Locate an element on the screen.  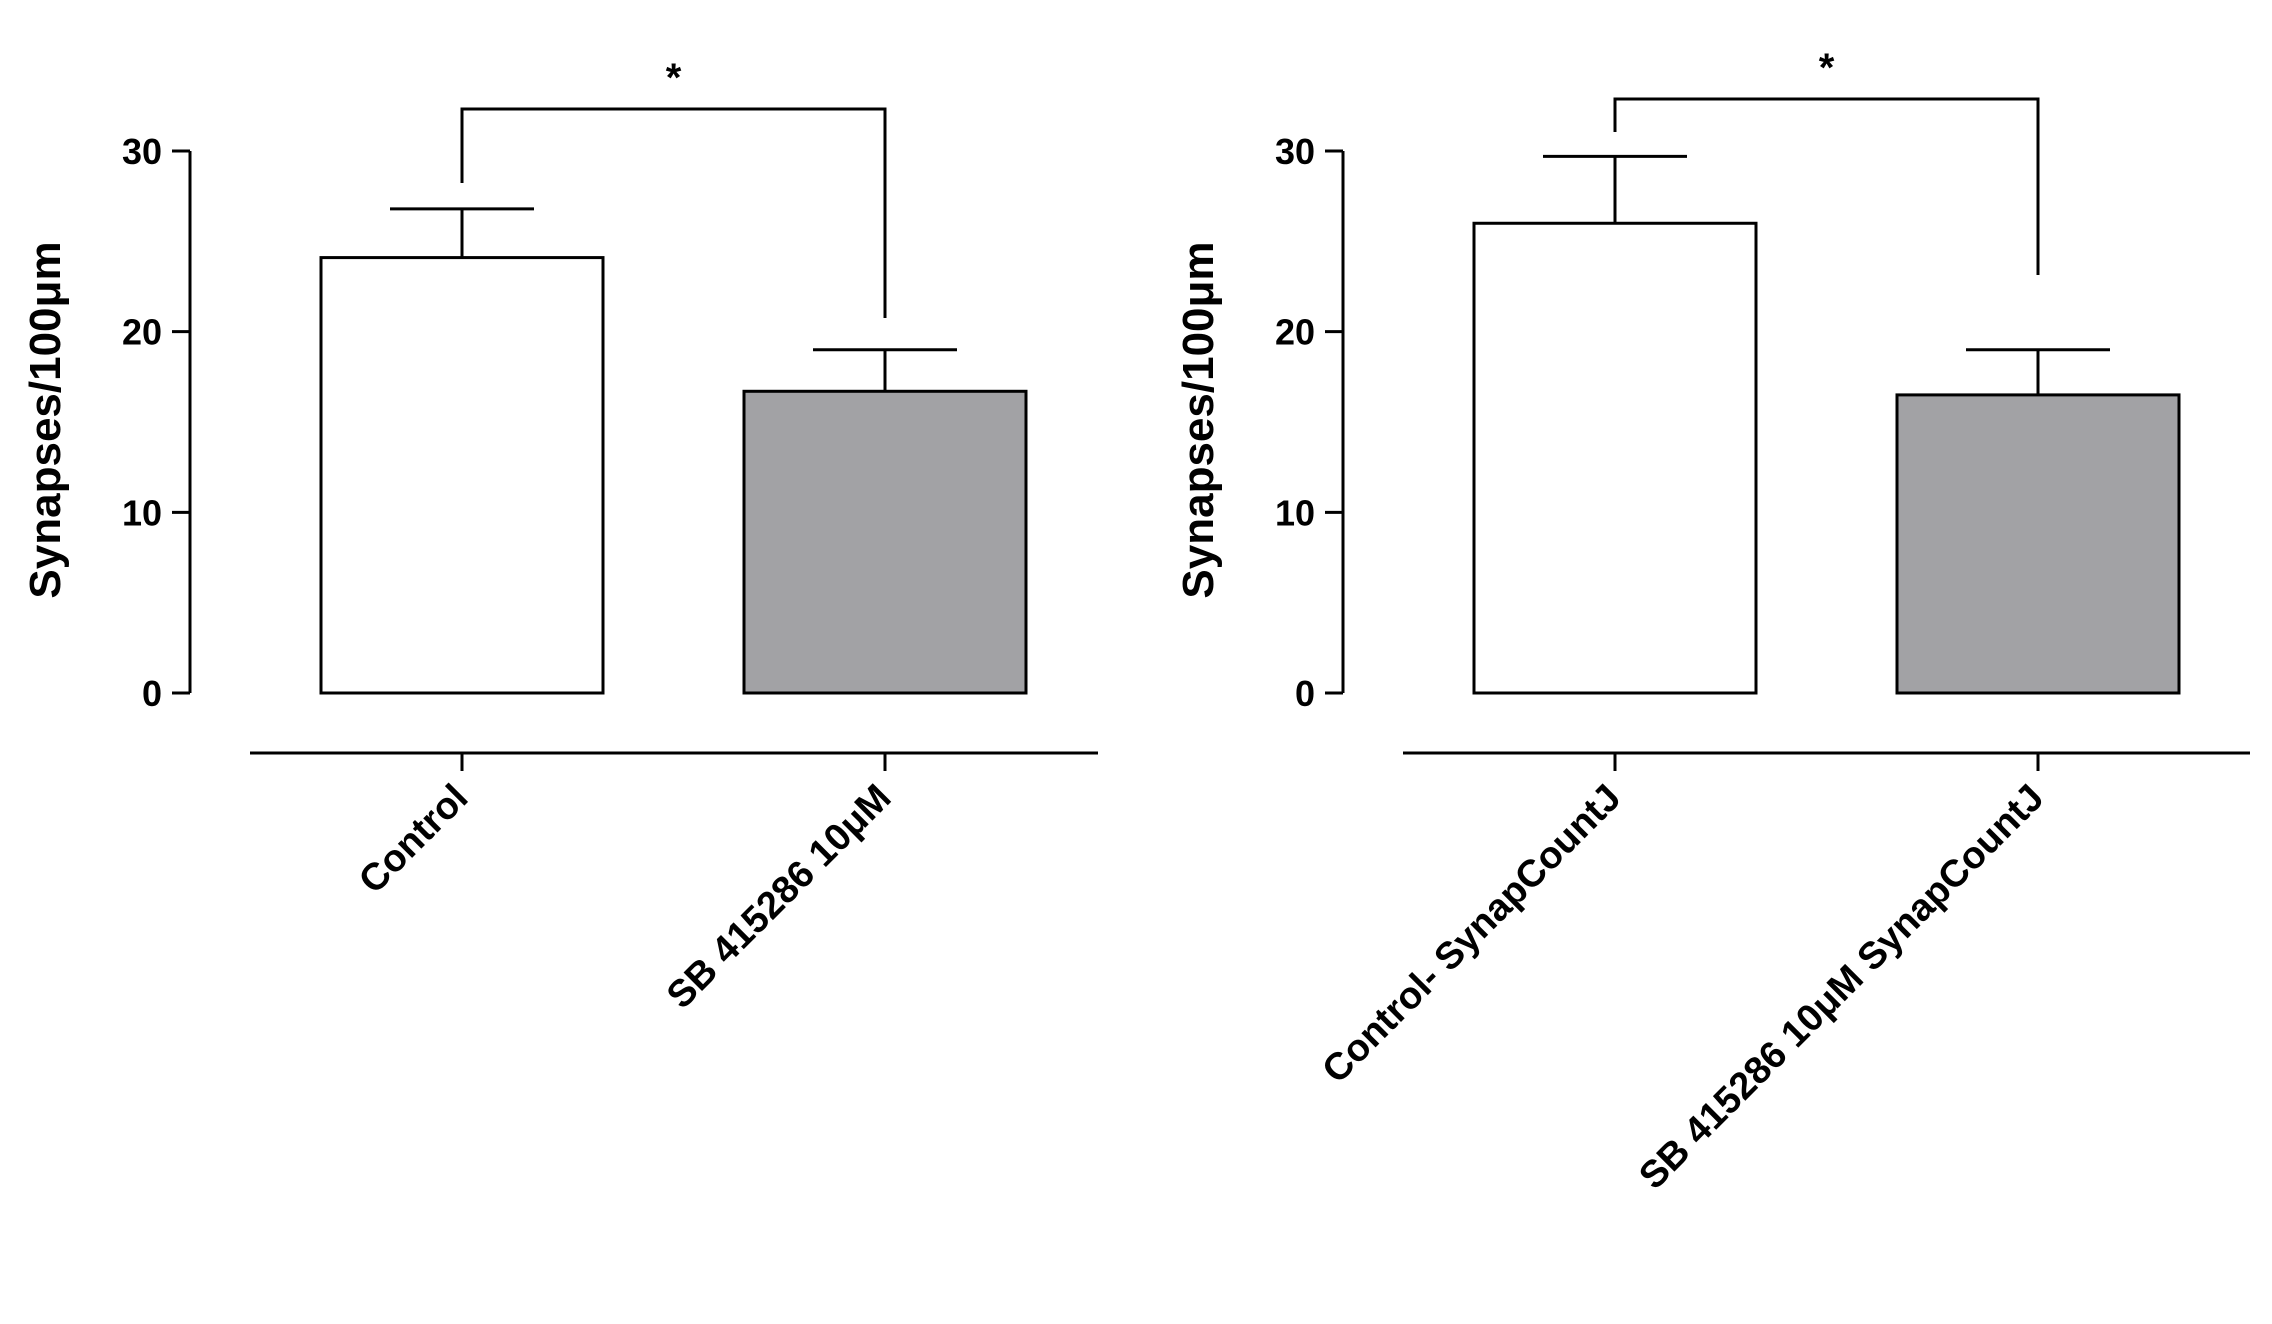
x-category-label: SB 415286 10μM is located at coordinates (779, 897).